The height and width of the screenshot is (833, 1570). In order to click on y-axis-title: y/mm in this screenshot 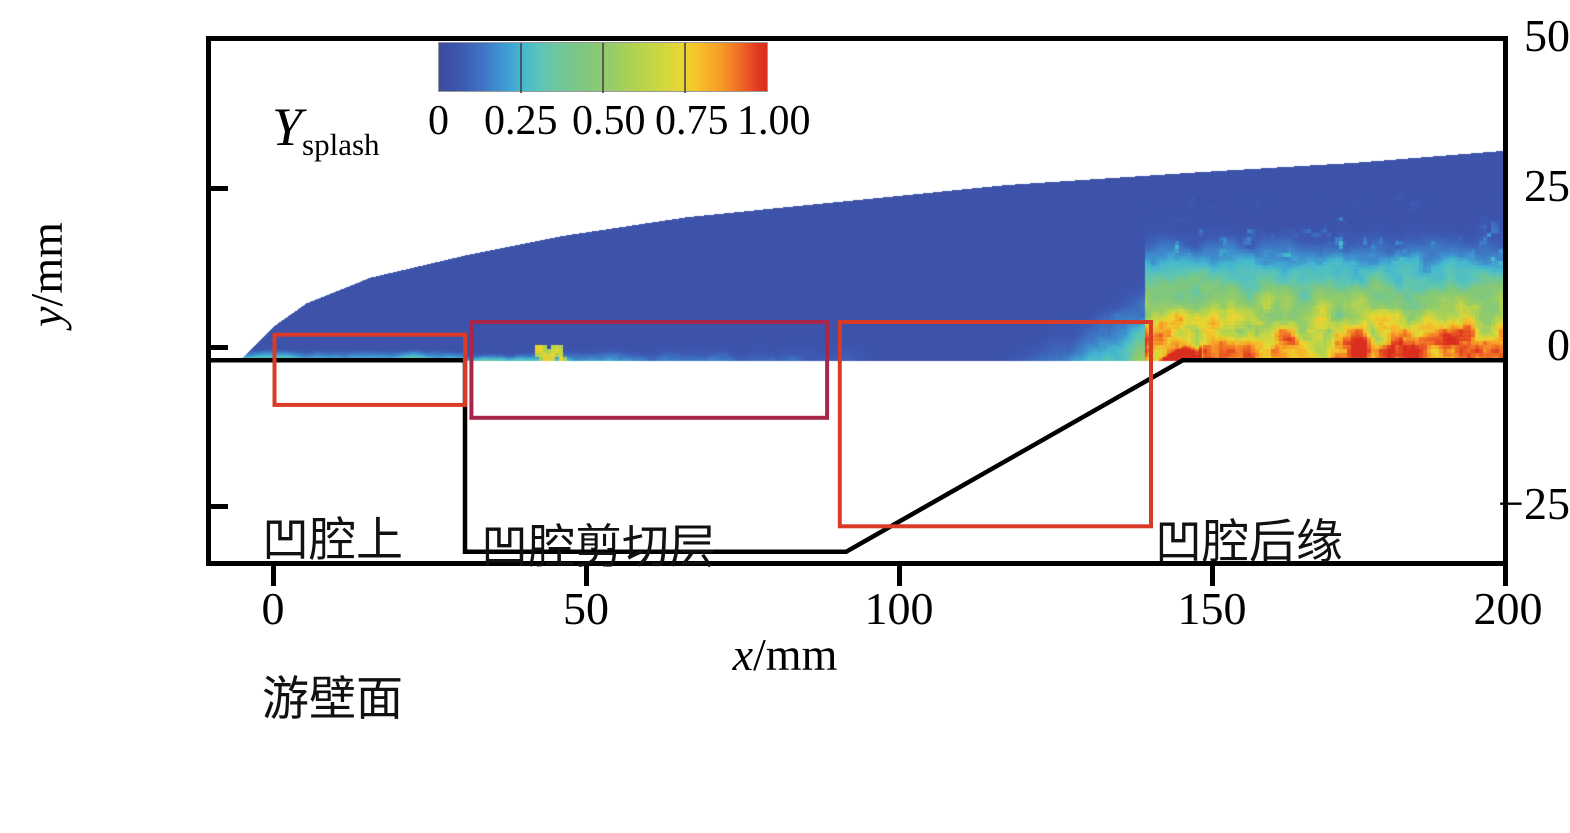, I will do `click(46, 274)`.